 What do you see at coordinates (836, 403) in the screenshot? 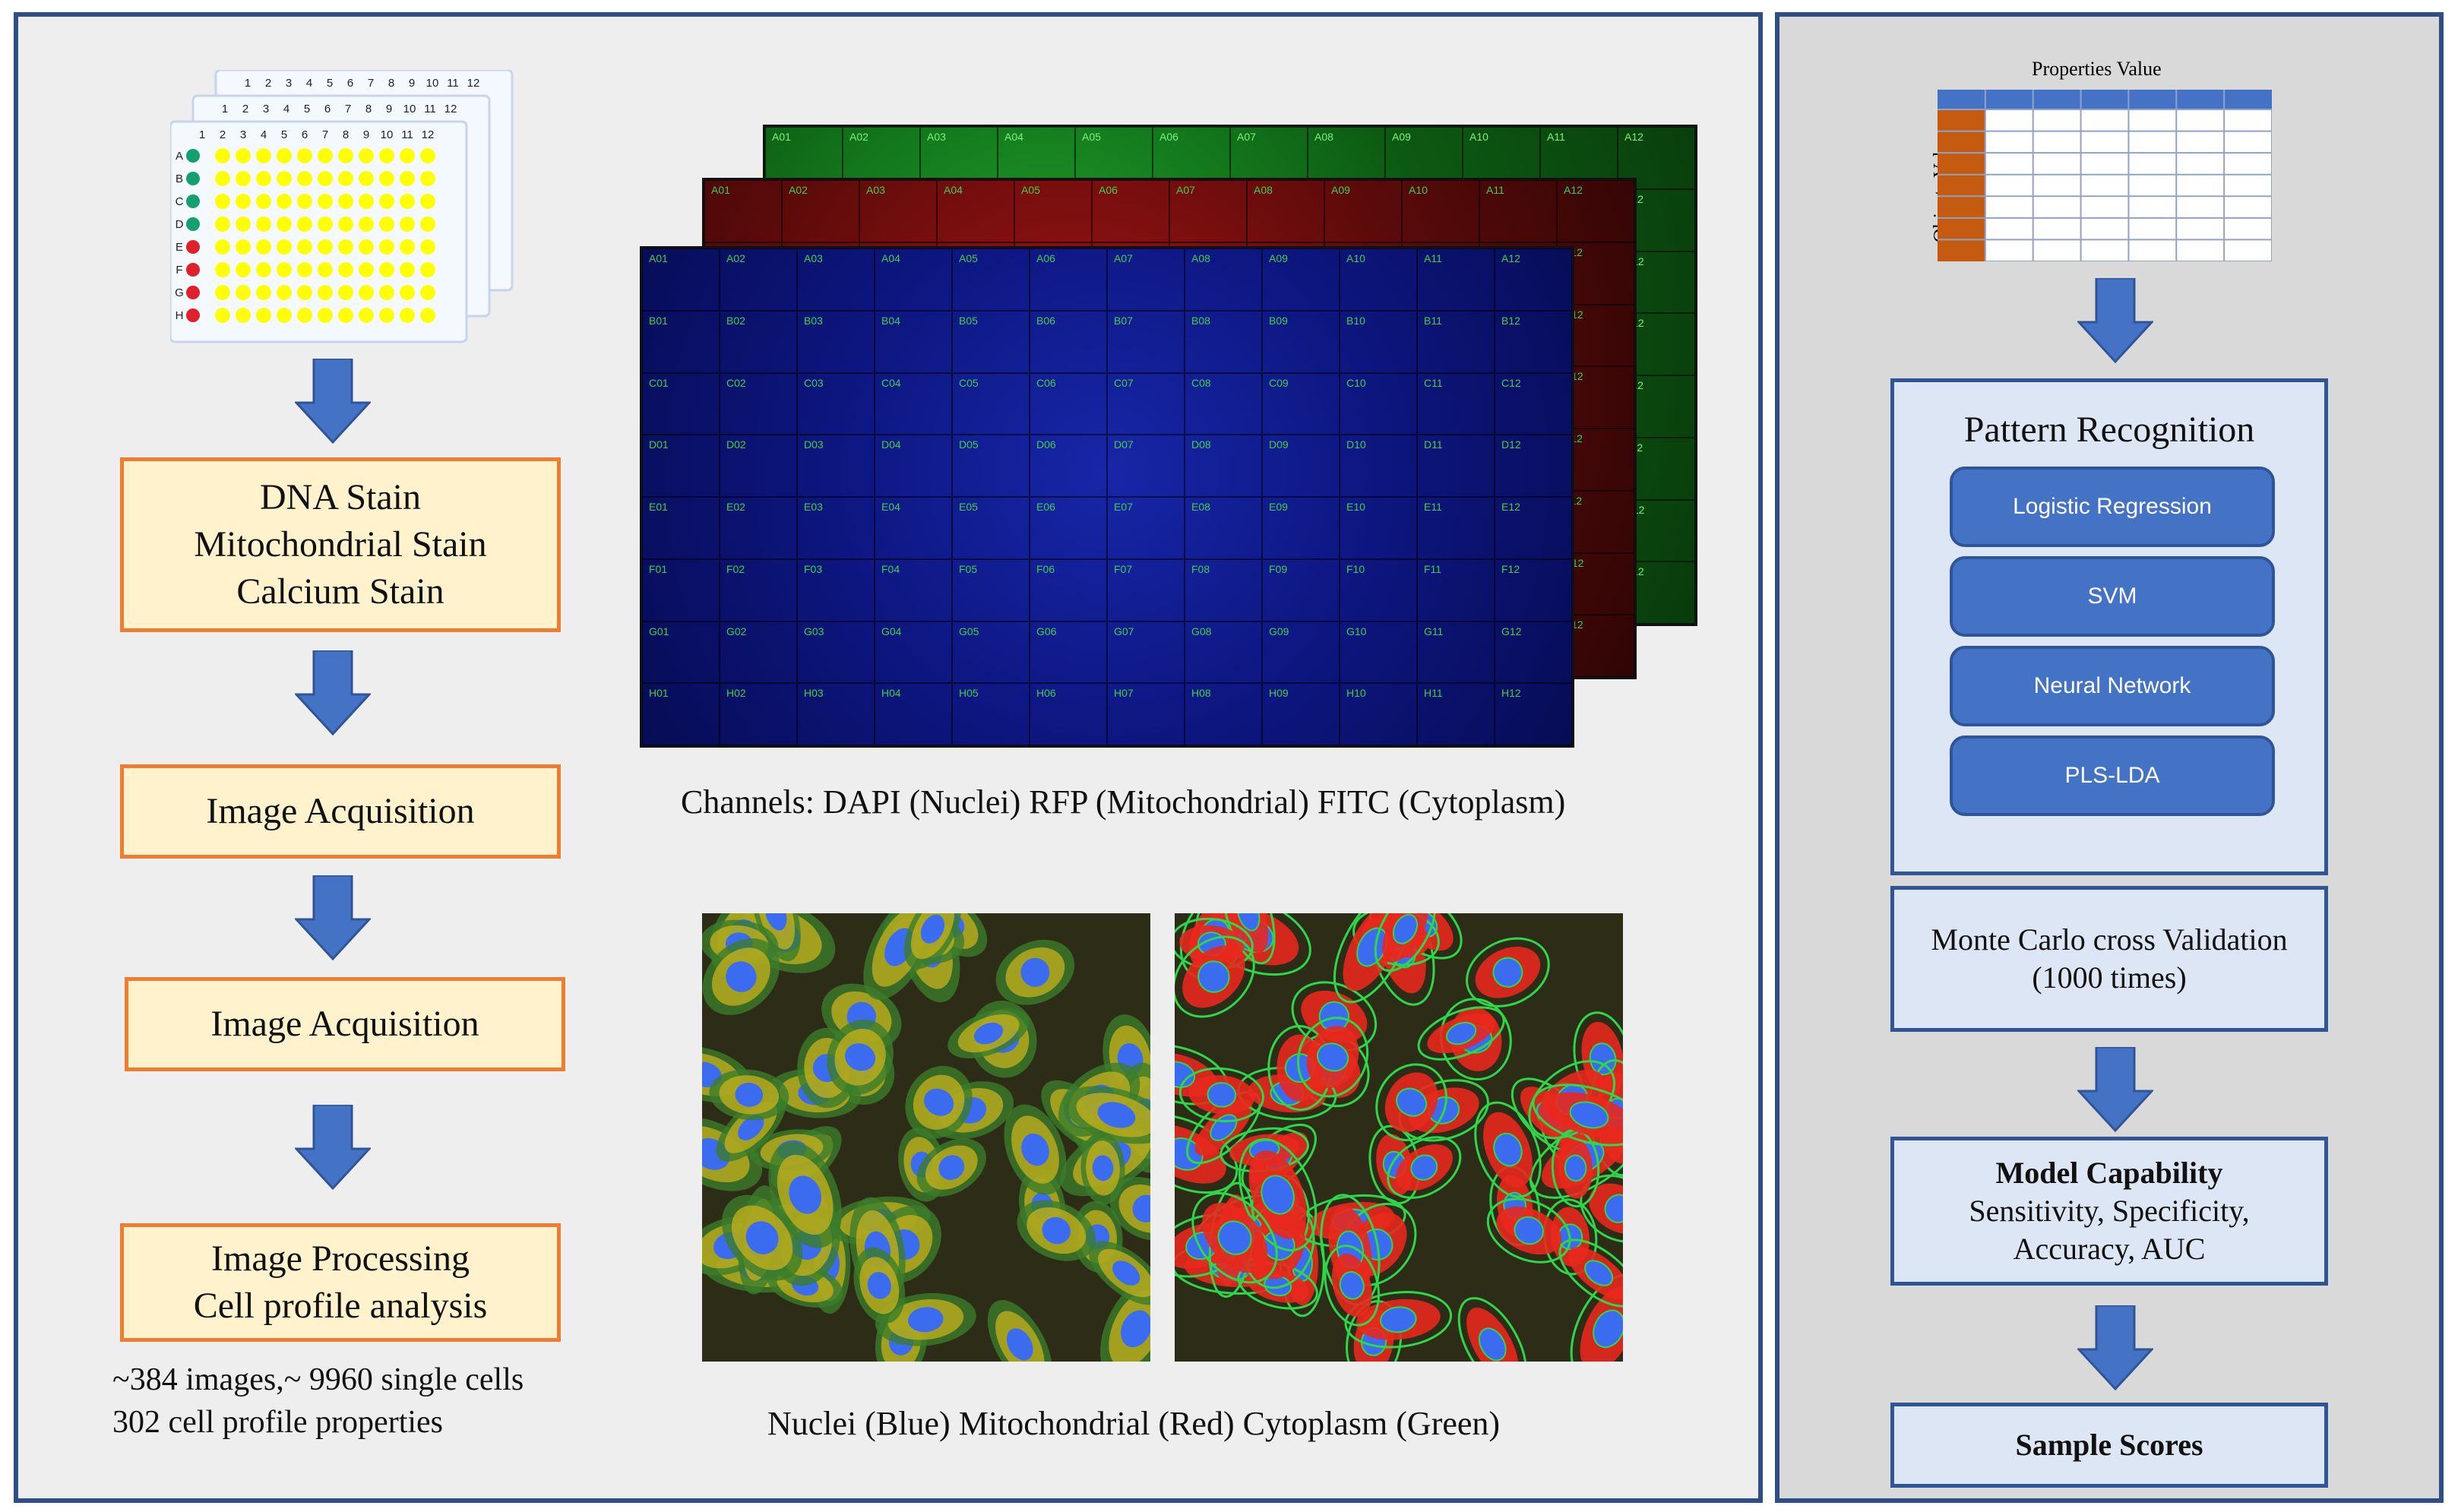
I see `well-label: C03` at bounding box center [836, 403].